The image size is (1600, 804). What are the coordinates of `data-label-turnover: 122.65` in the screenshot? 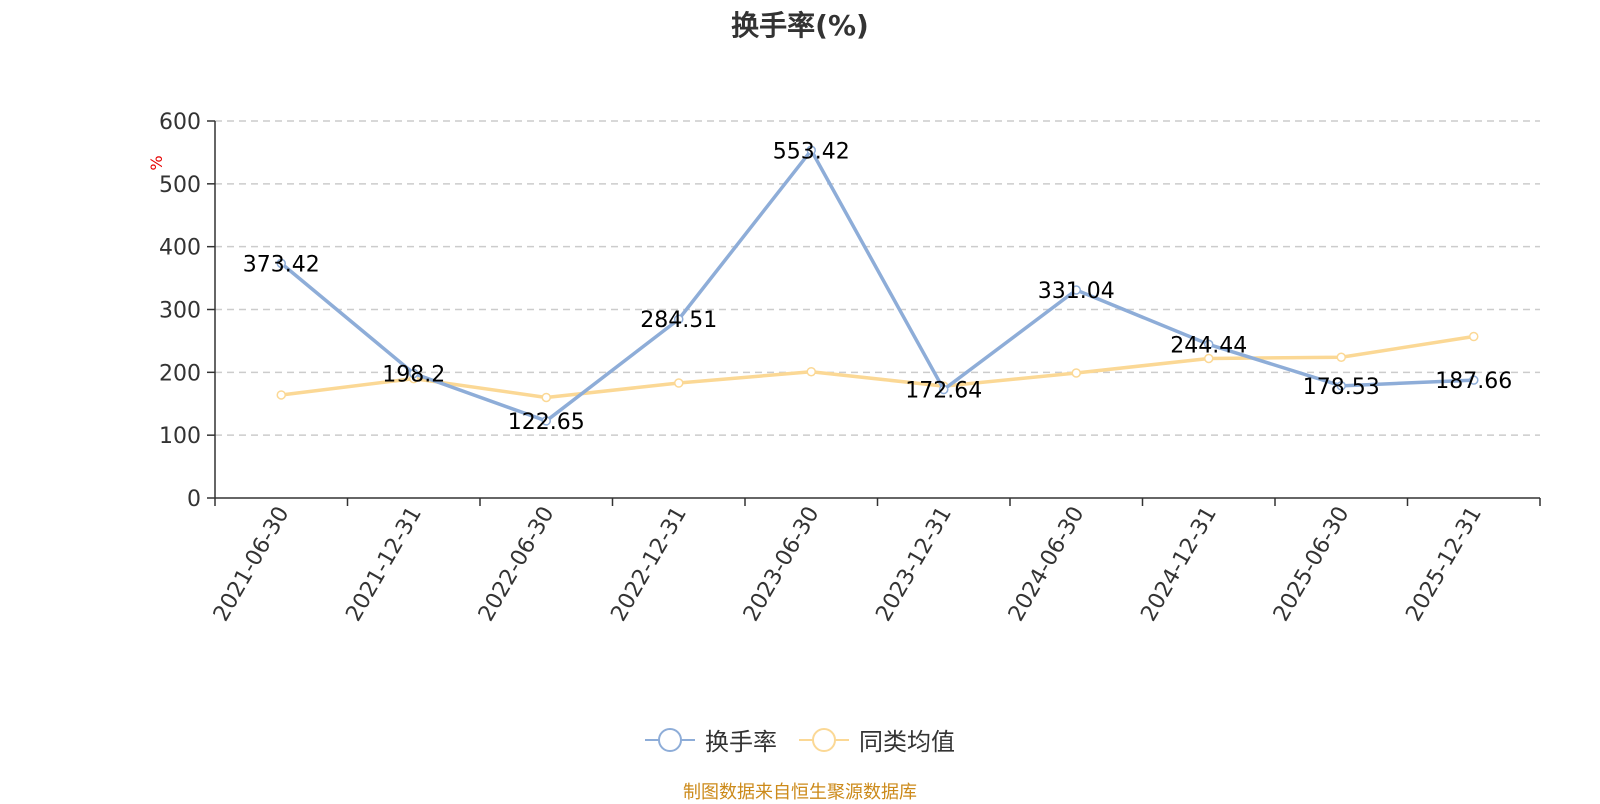 It's located at (546, 422).